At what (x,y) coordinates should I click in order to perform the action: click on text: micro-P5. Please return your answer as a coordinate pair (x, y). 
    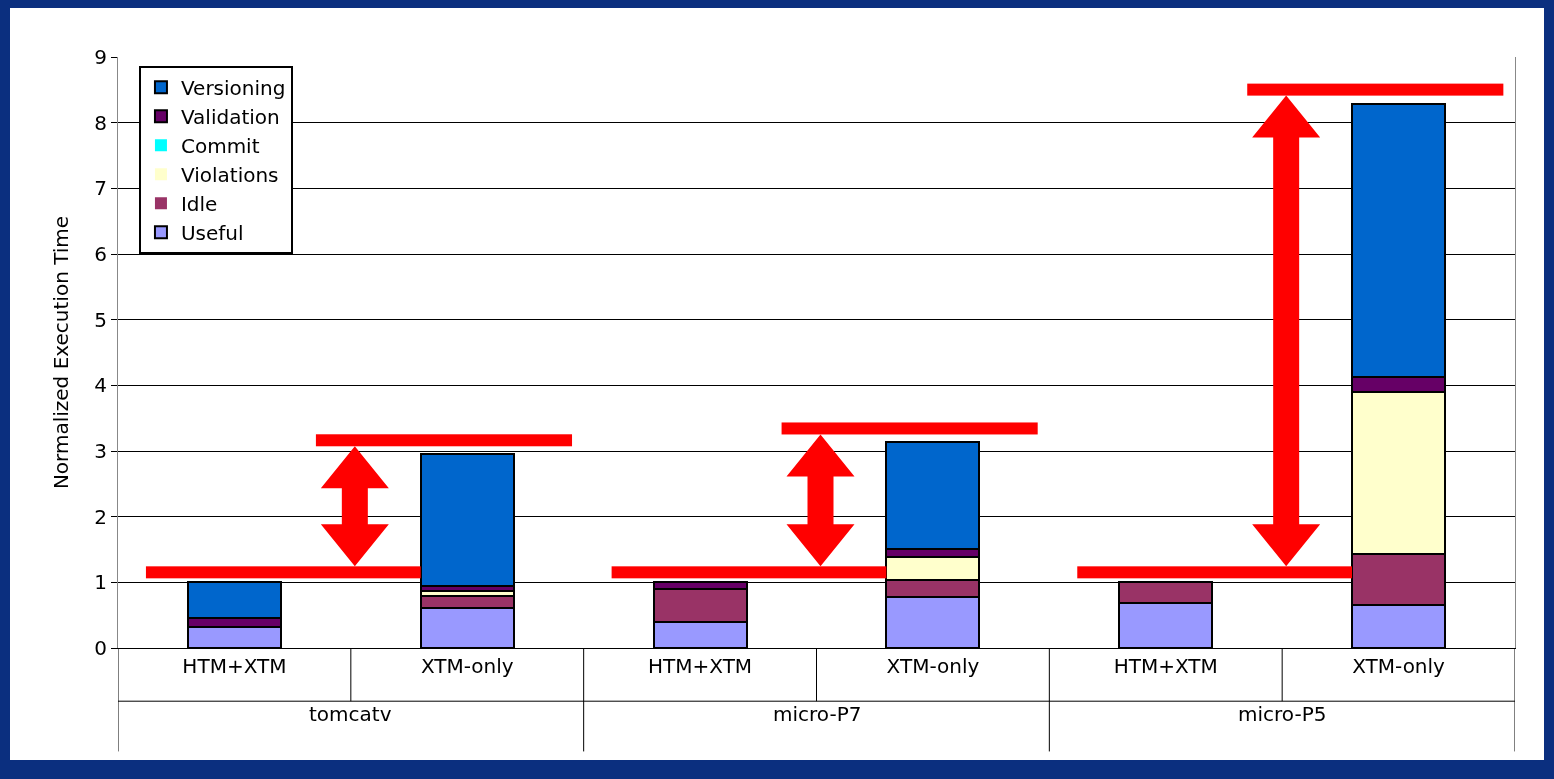
    Looking at the image, I should click on (1282, 714).